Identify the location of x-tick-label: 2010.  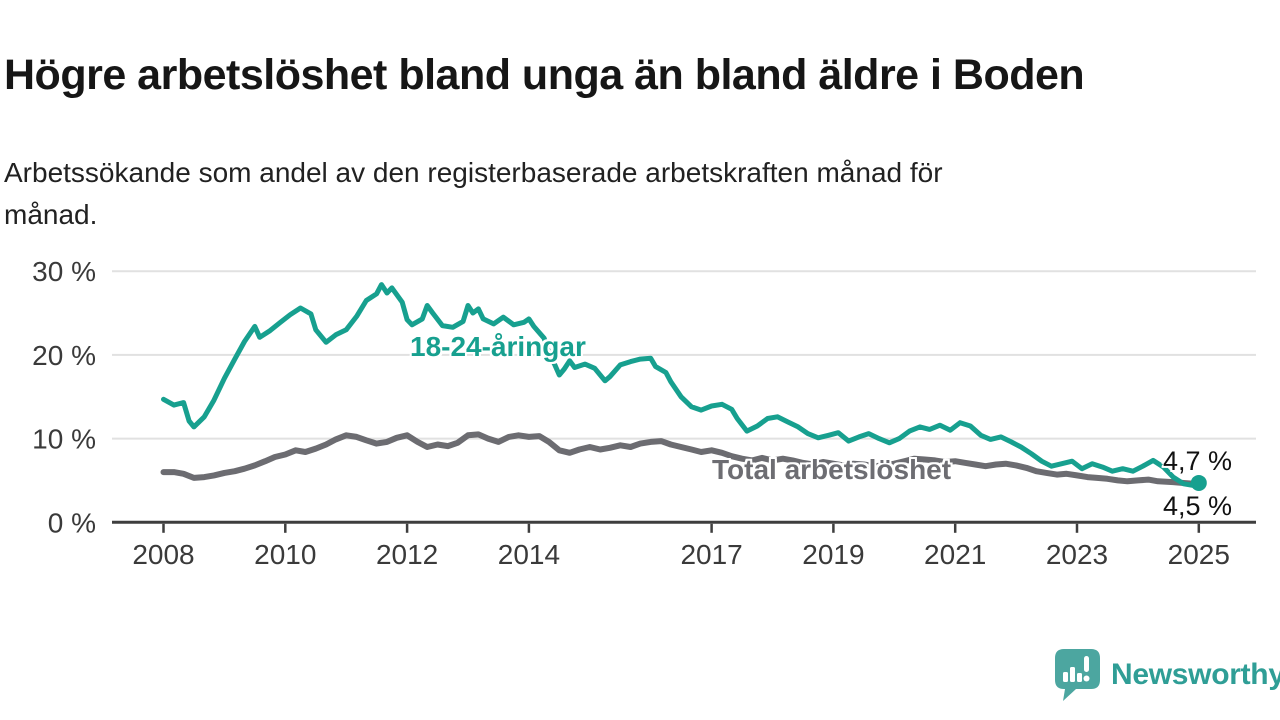
(285, 554).